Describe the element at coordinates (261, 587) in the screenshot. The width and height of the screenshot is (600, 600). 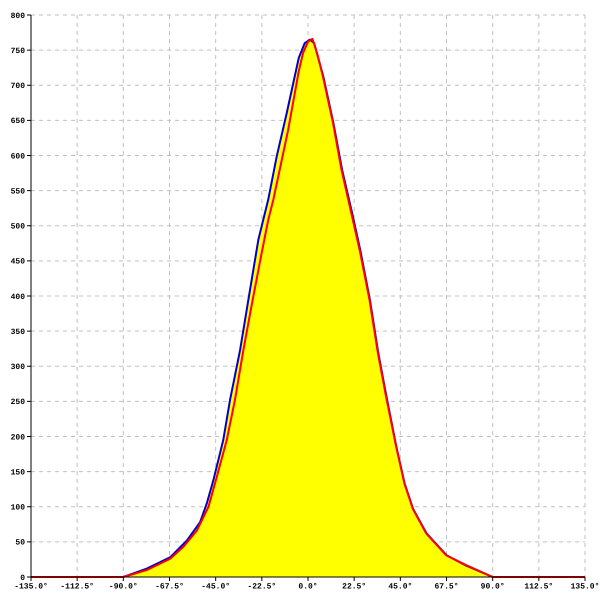
I see `x-tick-label: -22.5°` at that location.